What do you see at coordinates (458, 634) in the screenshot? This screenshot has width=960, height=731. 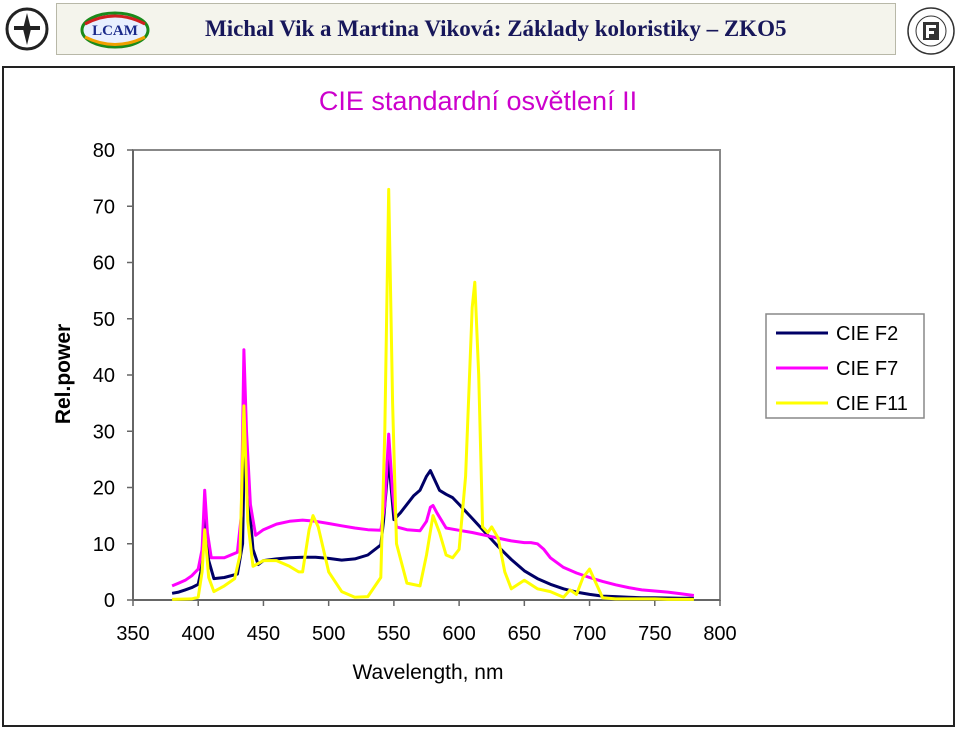 I see `x-tick-label: 600` at bounding box center [458, 634].